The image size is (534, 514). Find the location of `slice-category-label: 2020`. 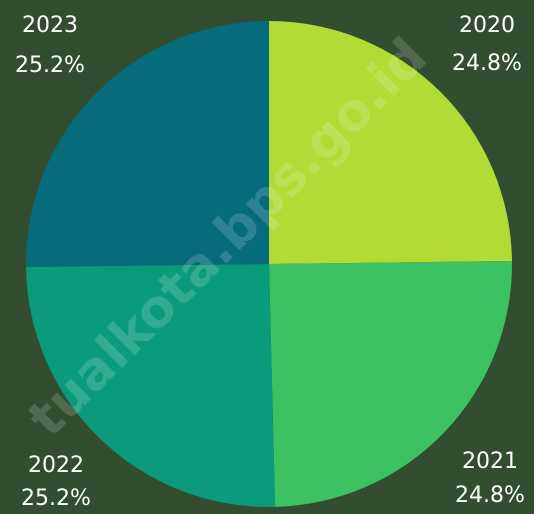

slice-category-label: 2020 is located at coordinates (487, 25).